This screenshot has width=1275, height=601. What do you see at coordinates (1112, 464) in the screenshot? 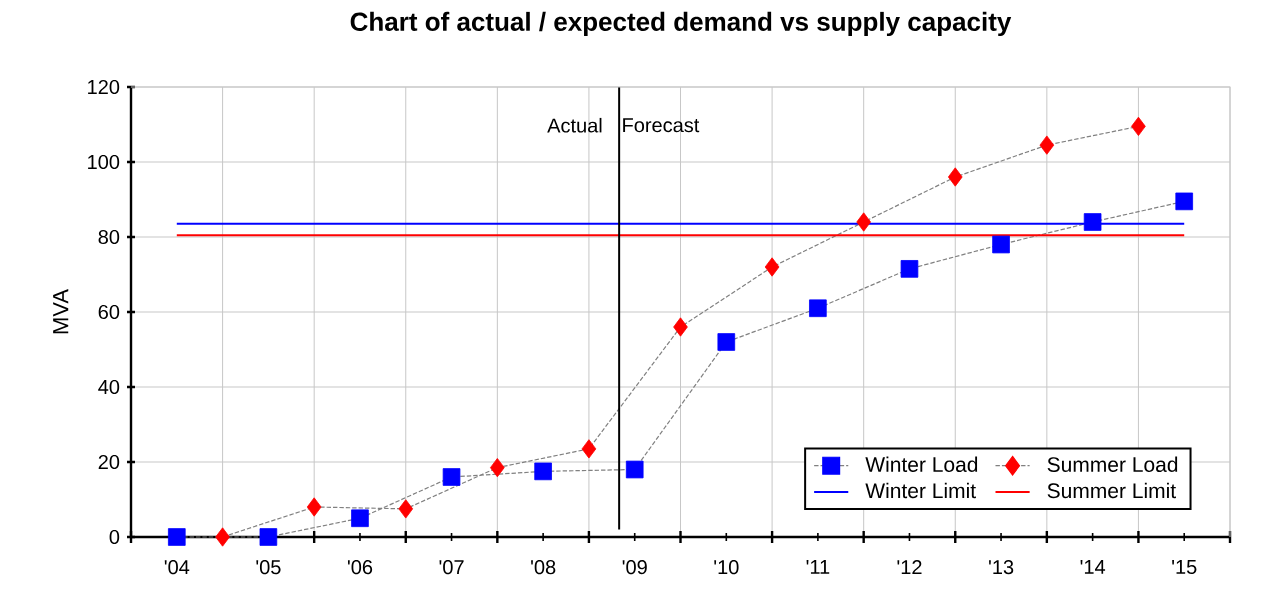
I see `legend-label: Summer Load` at bounding box center [1112, 464].